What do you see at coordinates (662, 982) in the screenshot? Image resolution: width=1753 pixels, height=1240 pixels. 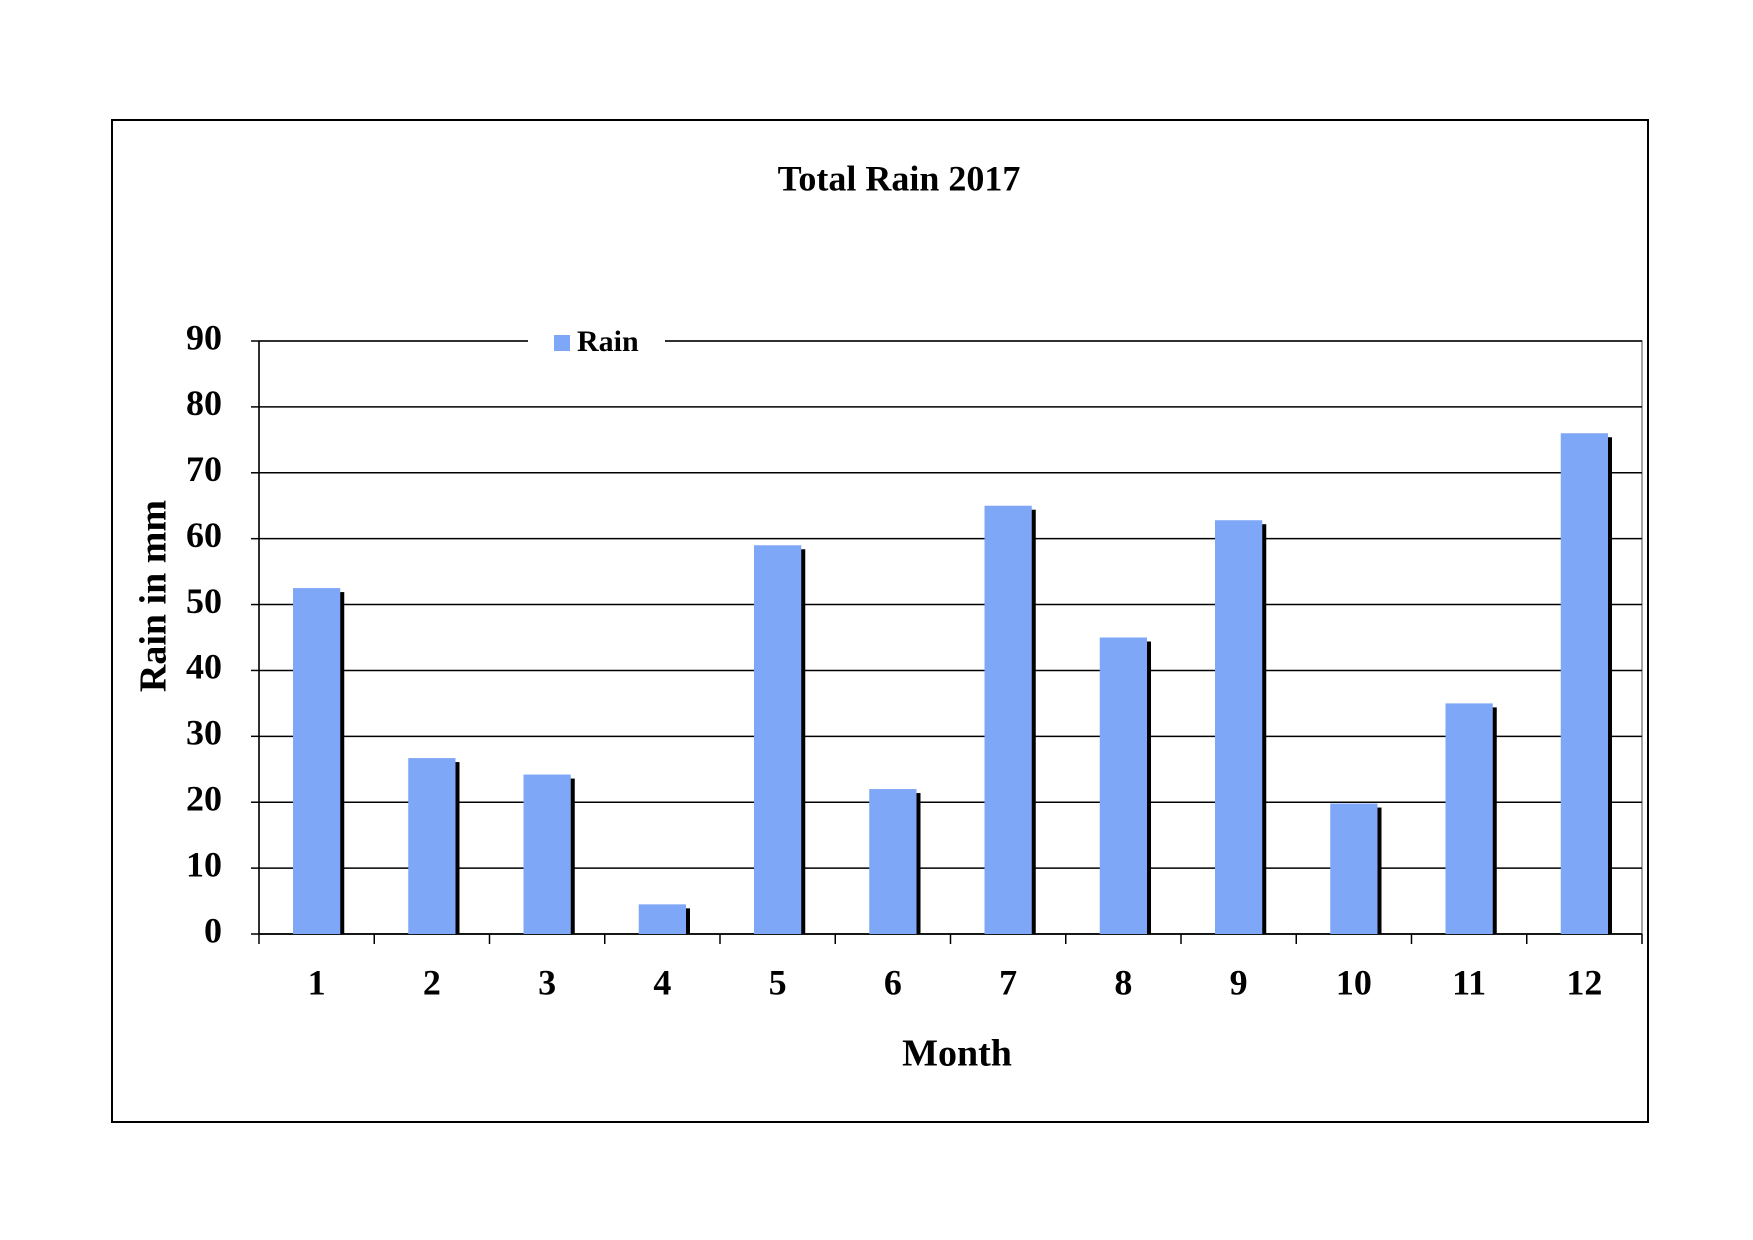 I see `x-tick-label: 4` at bounding box center [662, 982].